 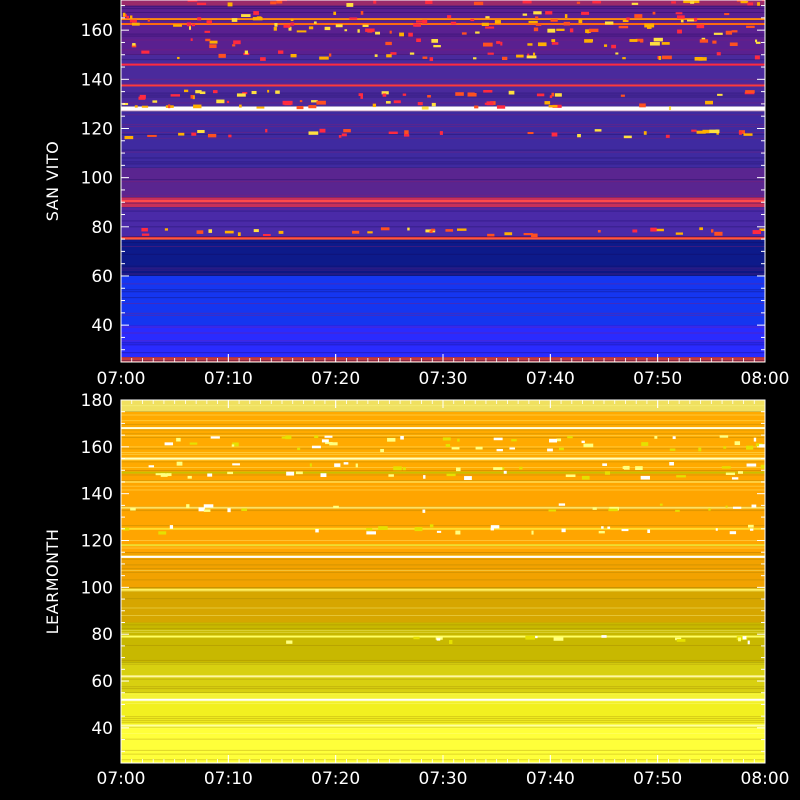 I want to click on y-tick-label: 180, so click(x=97, y=401).